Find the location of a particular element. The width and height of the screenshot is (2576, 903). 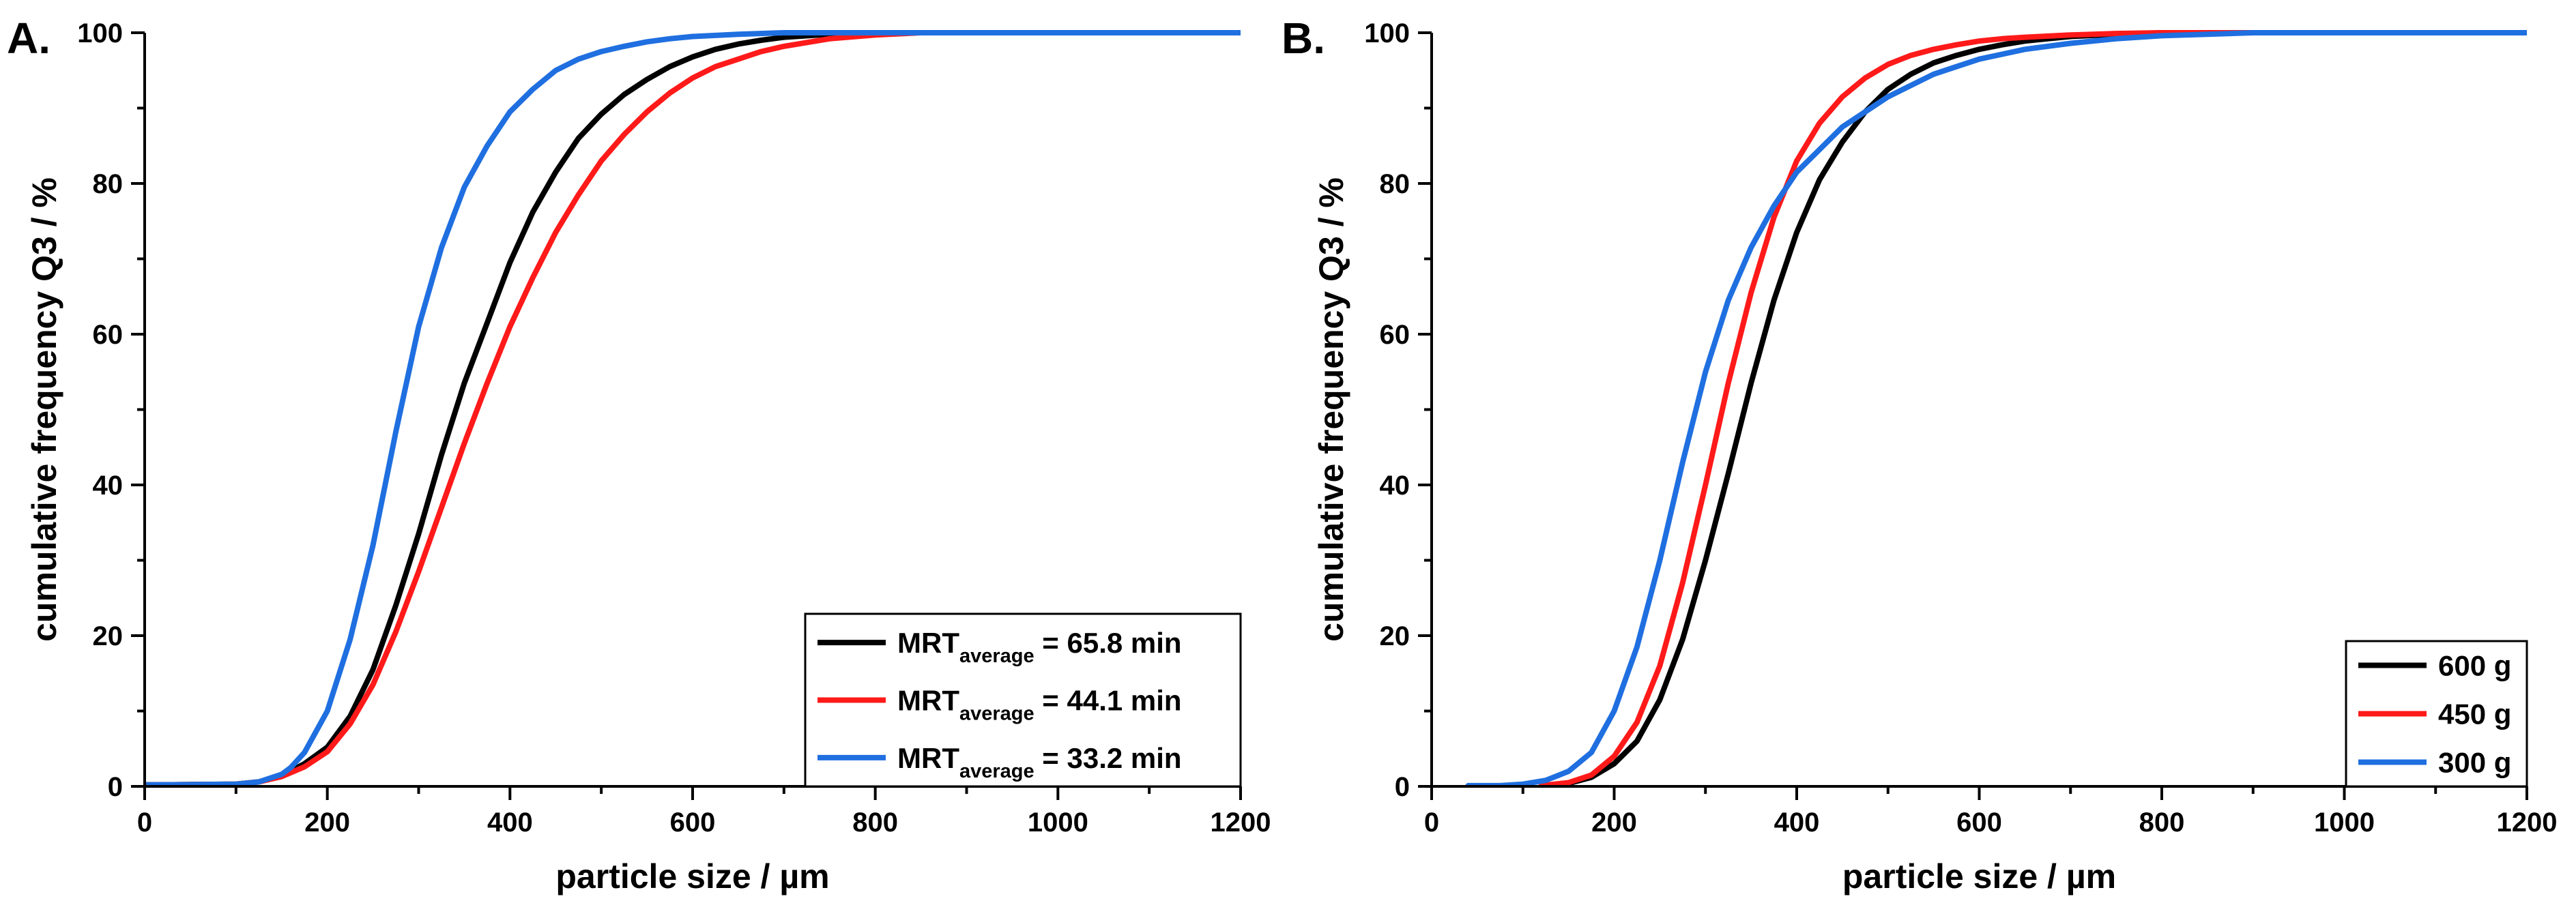

legend-label-1: MRTaverage = 65.8 min is located at coordinates (1039, 647).